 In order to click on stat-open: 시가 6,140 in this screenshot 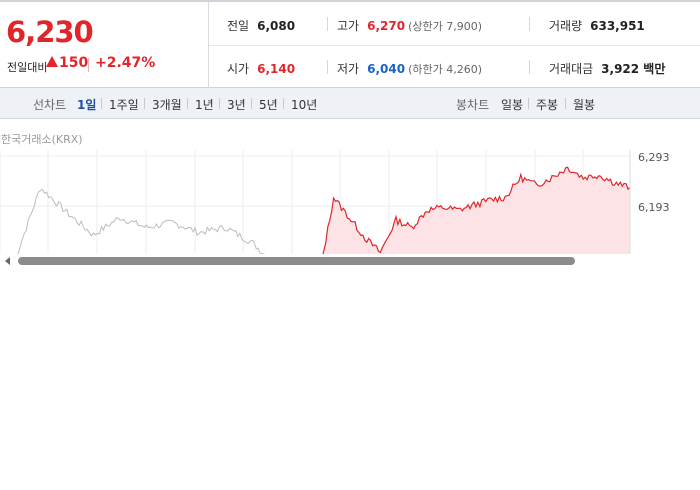, I will do `click(261, 68)`.